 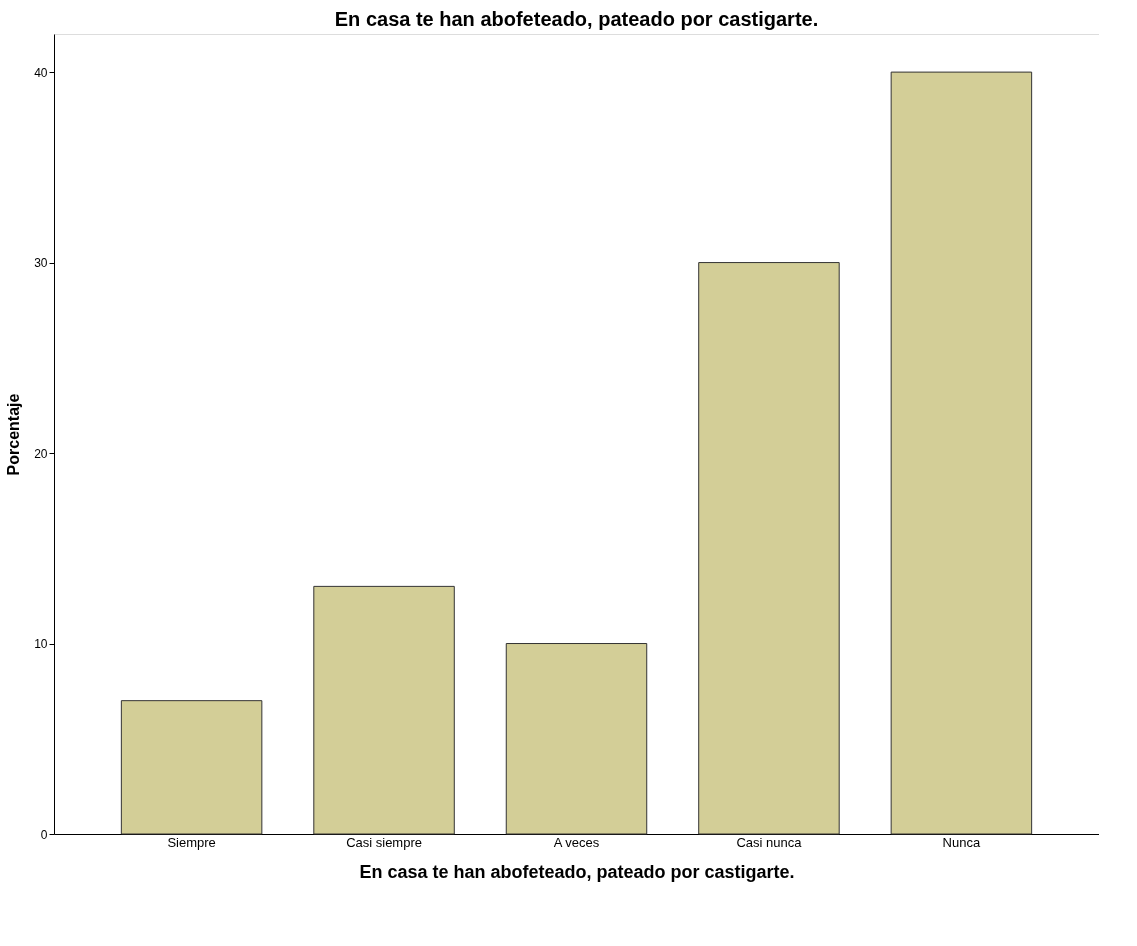 I want to click on y-tick-label: 40, so click(x=41, y=72).